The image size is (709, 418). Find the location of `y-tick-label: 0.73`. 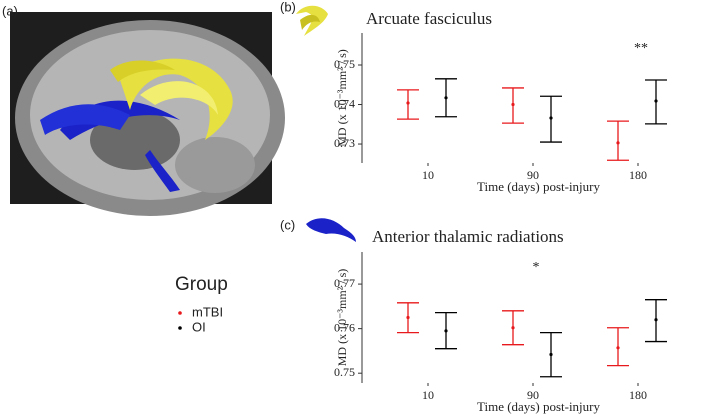

y-tick-label: 0.73 is located at coordinates (344, 143).